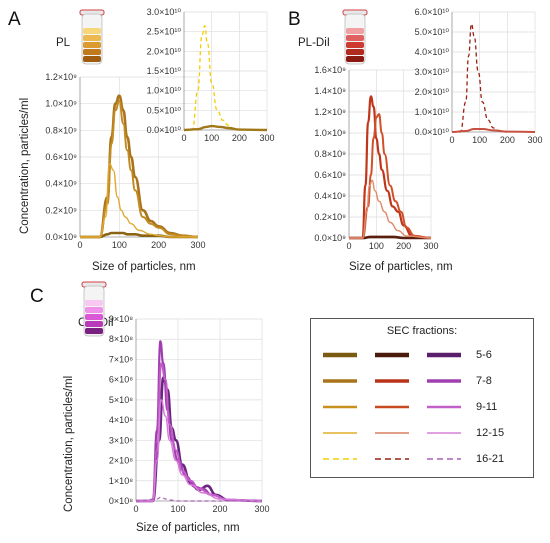 The width and height of the screenshot is (550, 543). Describe the element at coordinates (490, 433) in the screenshot. I see `legend-label-12-15: 12-15` at that location.